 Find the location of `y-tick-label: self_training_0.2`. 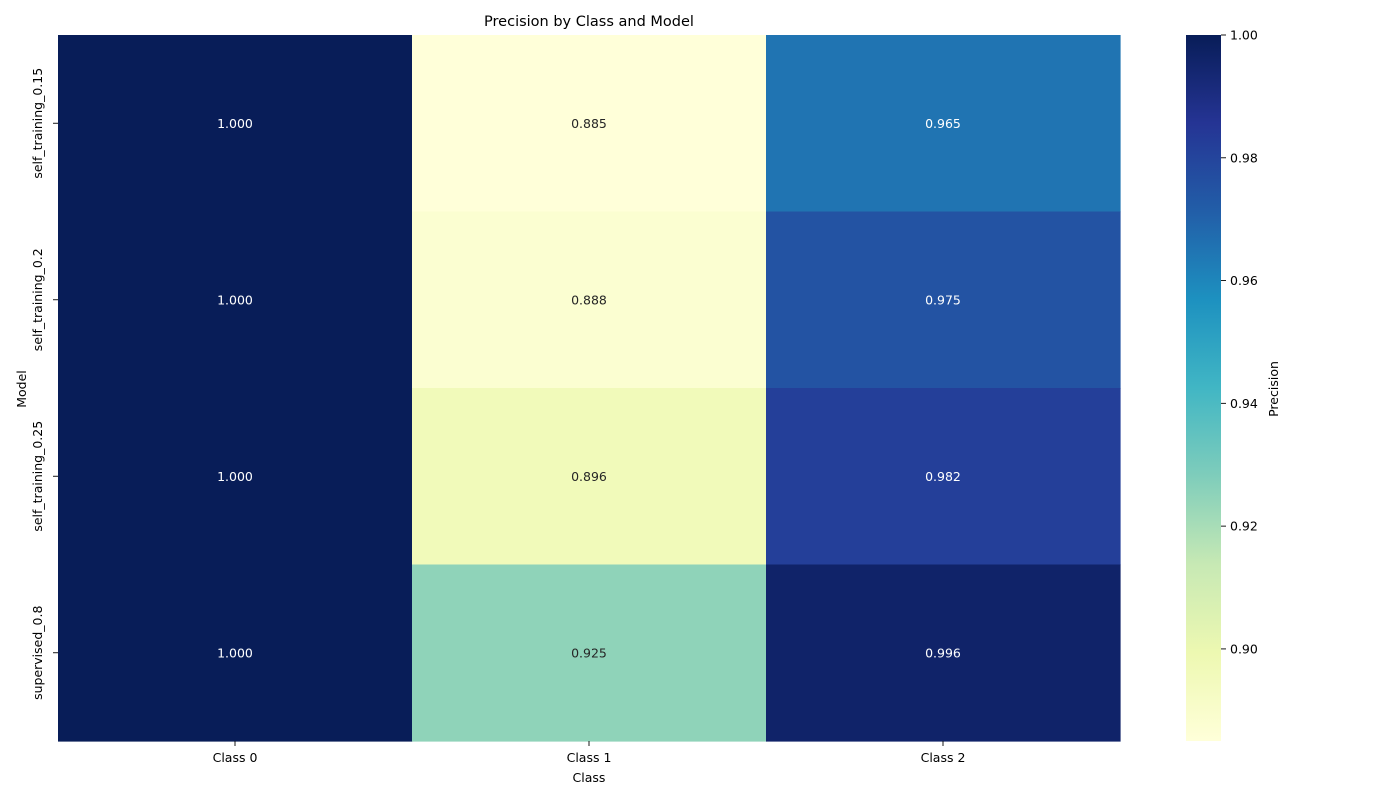

y-tick-label: self_training_0.2 is located at coordinates (37, 299).